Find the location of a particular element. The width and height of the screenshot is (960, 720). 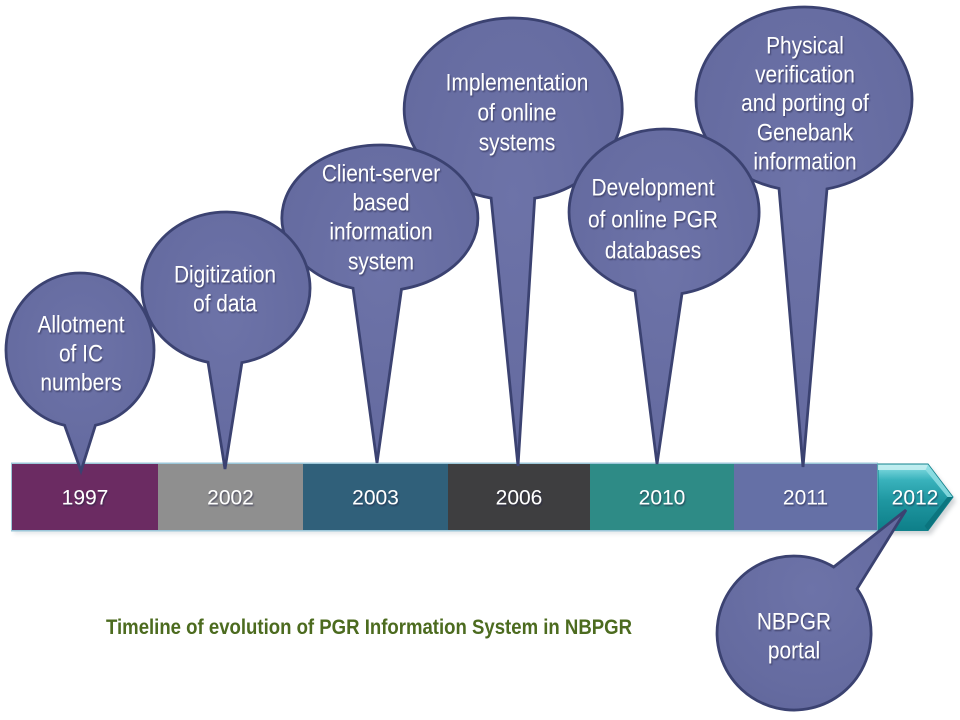

svg-text: system is located at coordinates (381, 261).